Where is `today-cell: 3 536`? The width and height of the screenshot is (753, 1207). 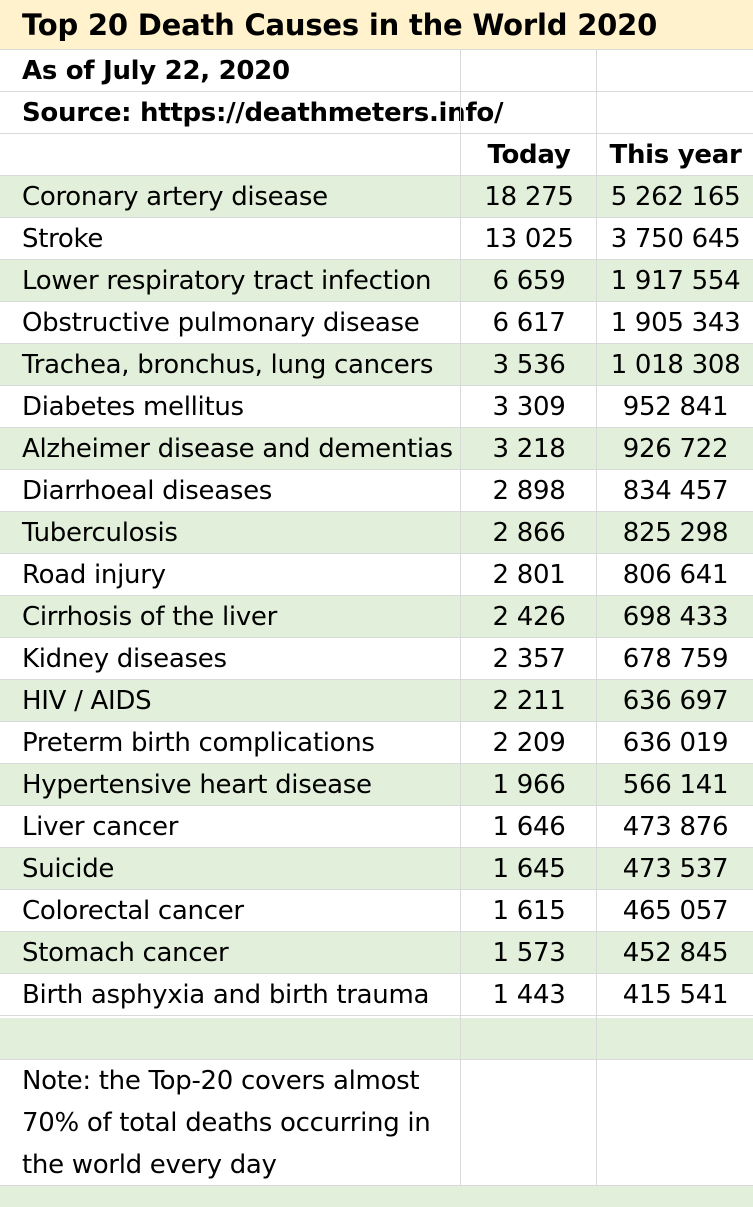
today-cell: 3 536 is located at coordinates (529, 364).